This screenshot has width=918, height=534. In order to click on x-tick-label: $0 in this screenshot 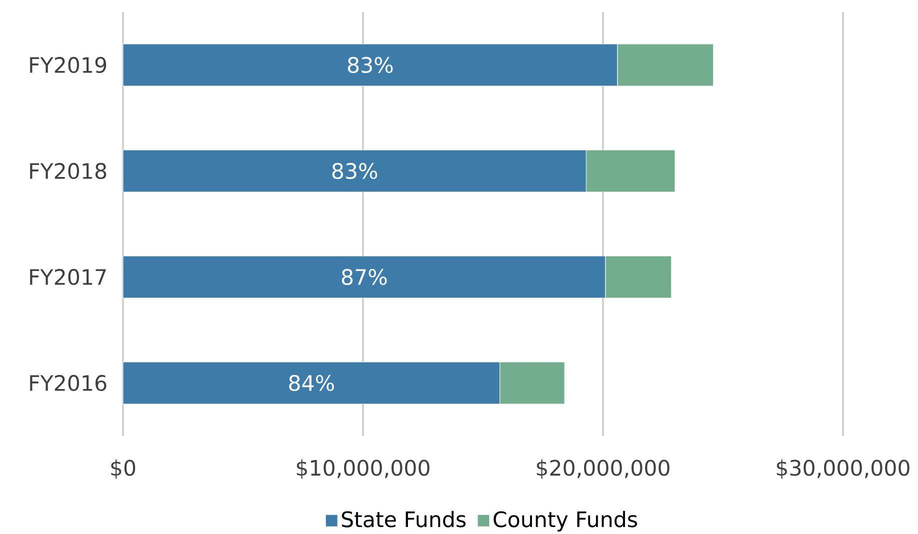, I will do `click(123, 469)`.